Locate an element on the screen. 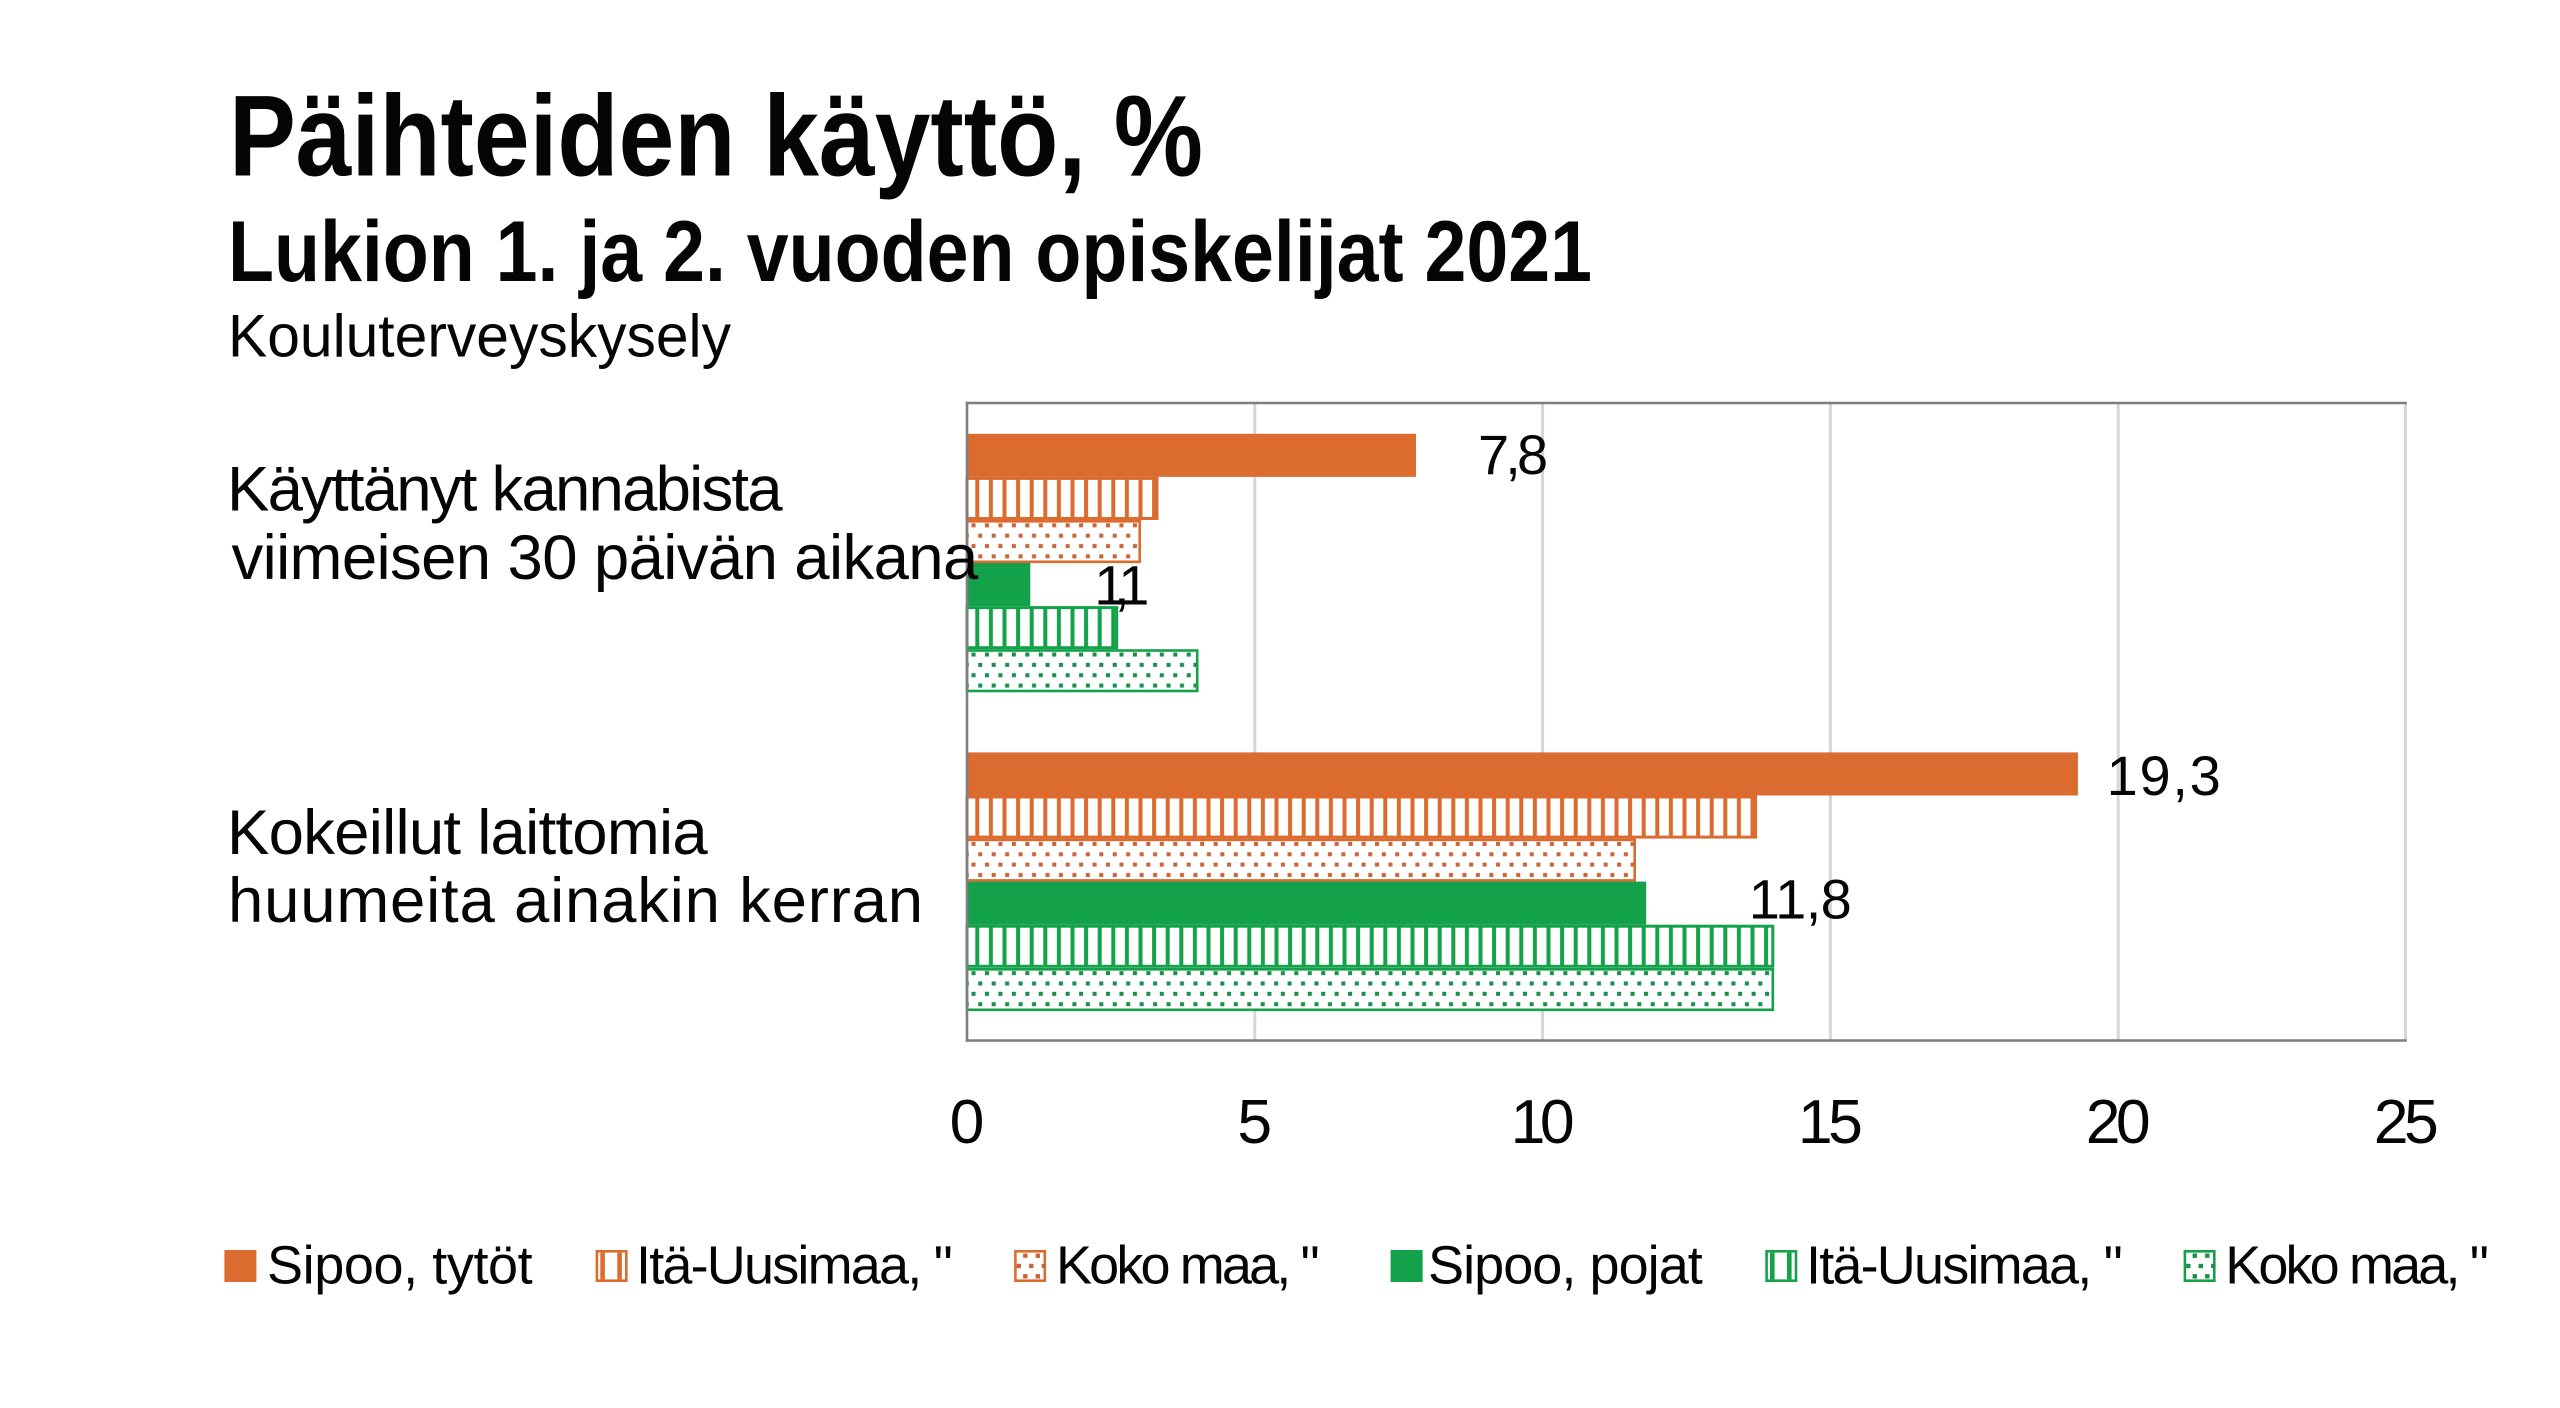 The image size is (2560, 1408). svg-text: 25 is located at coordinates (2406, 1122).